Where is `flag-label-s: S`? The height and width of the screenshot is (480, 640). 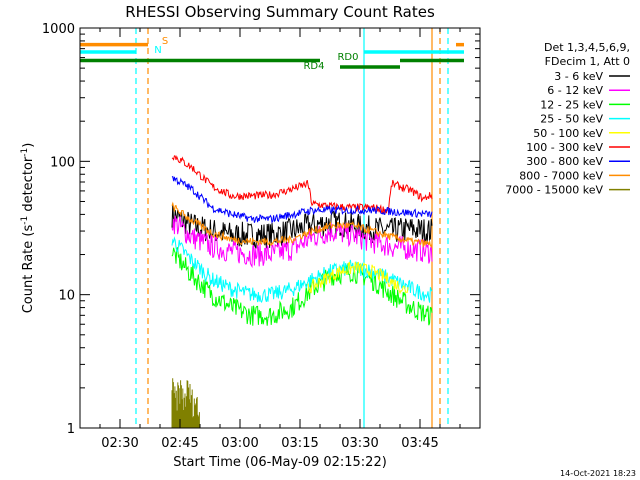
flag-label-s: S is located at coordinates (165, 41).